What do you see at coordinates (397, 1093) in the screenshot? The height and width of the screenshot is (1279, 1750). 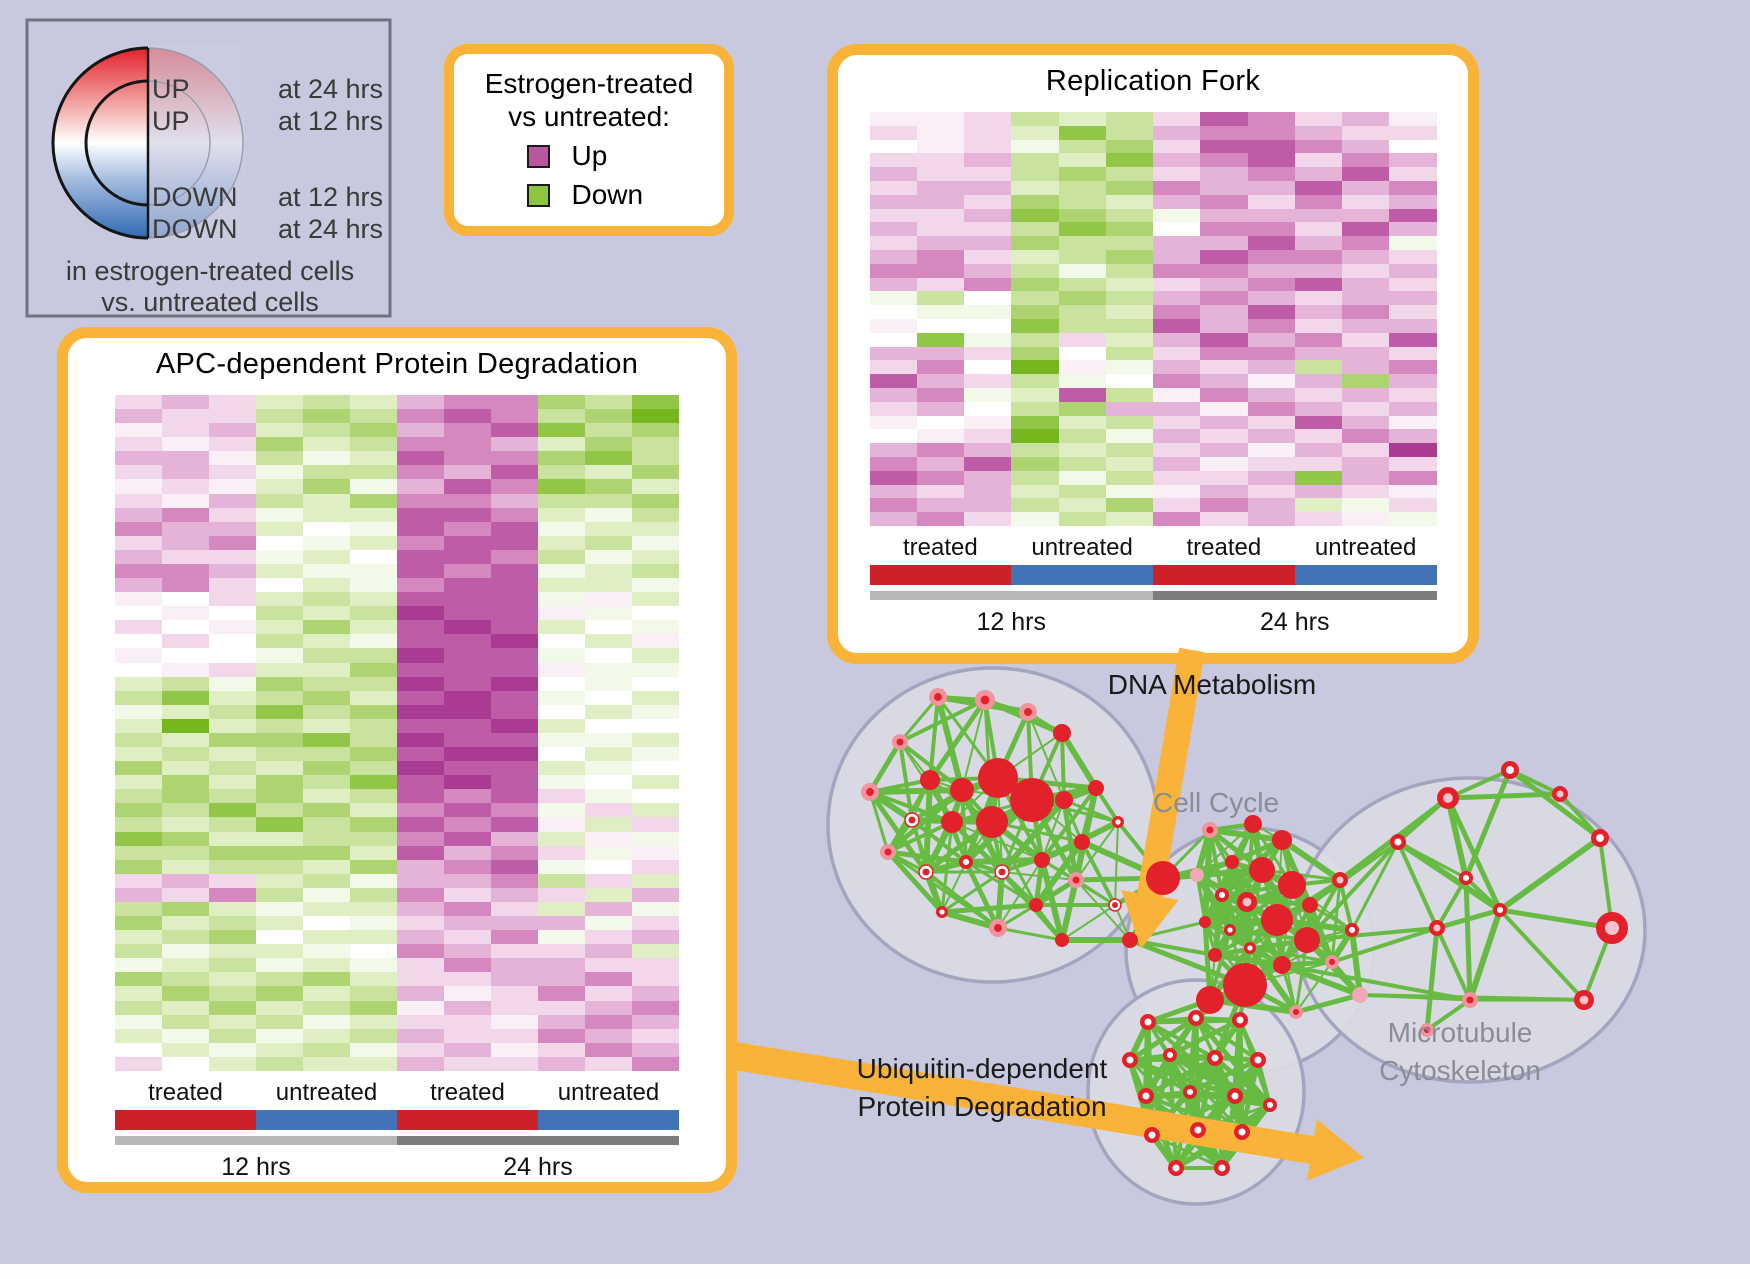 I see `treatment-group-labels: treated untreated treated untreated` at bounding box center [397, 1093].